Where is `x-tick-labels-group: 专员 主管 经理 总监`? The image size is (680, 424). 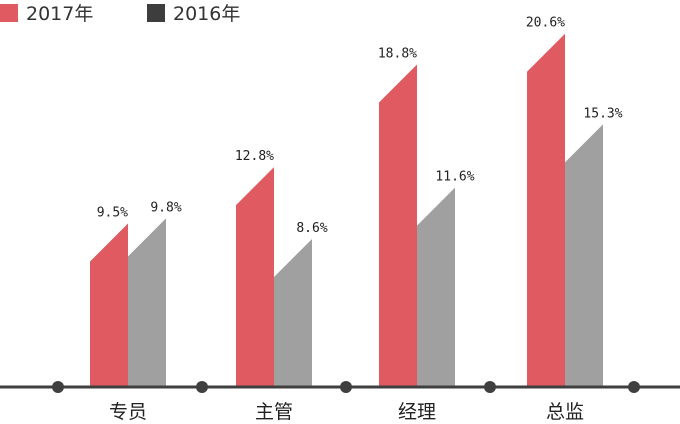 x-tick-labels-group: 专员 主管 经理 总监 is located at coordinates (346, 412).